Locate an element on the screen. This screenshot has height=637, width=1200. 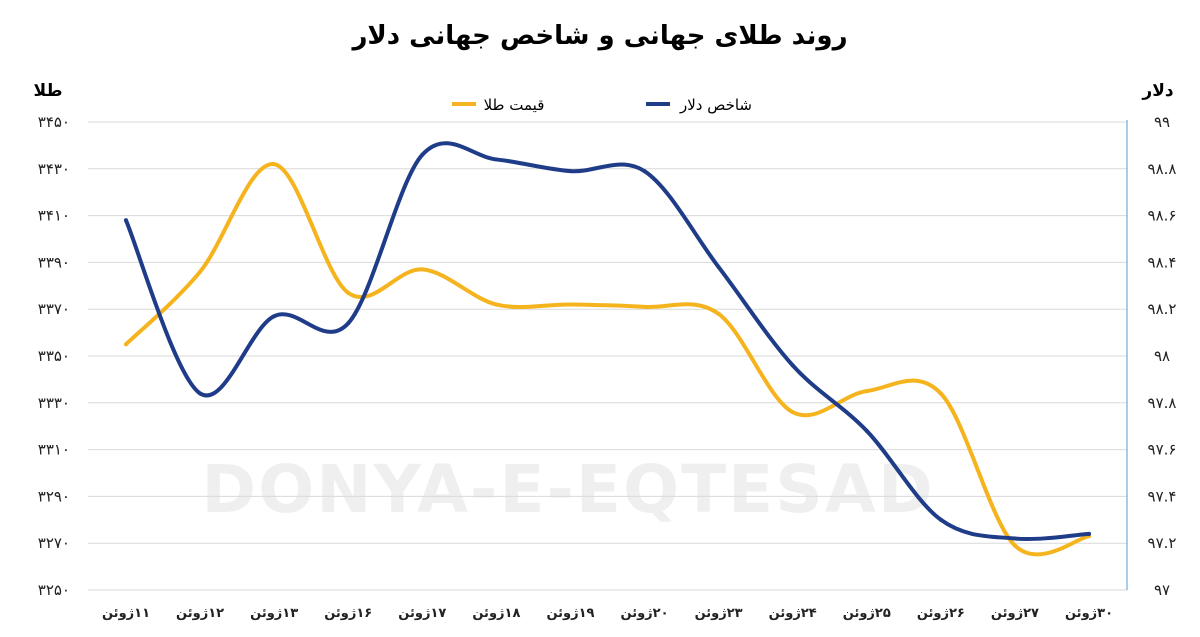
left-tick-label: ۳۳۷۰ is located at coordinates (54, 309).